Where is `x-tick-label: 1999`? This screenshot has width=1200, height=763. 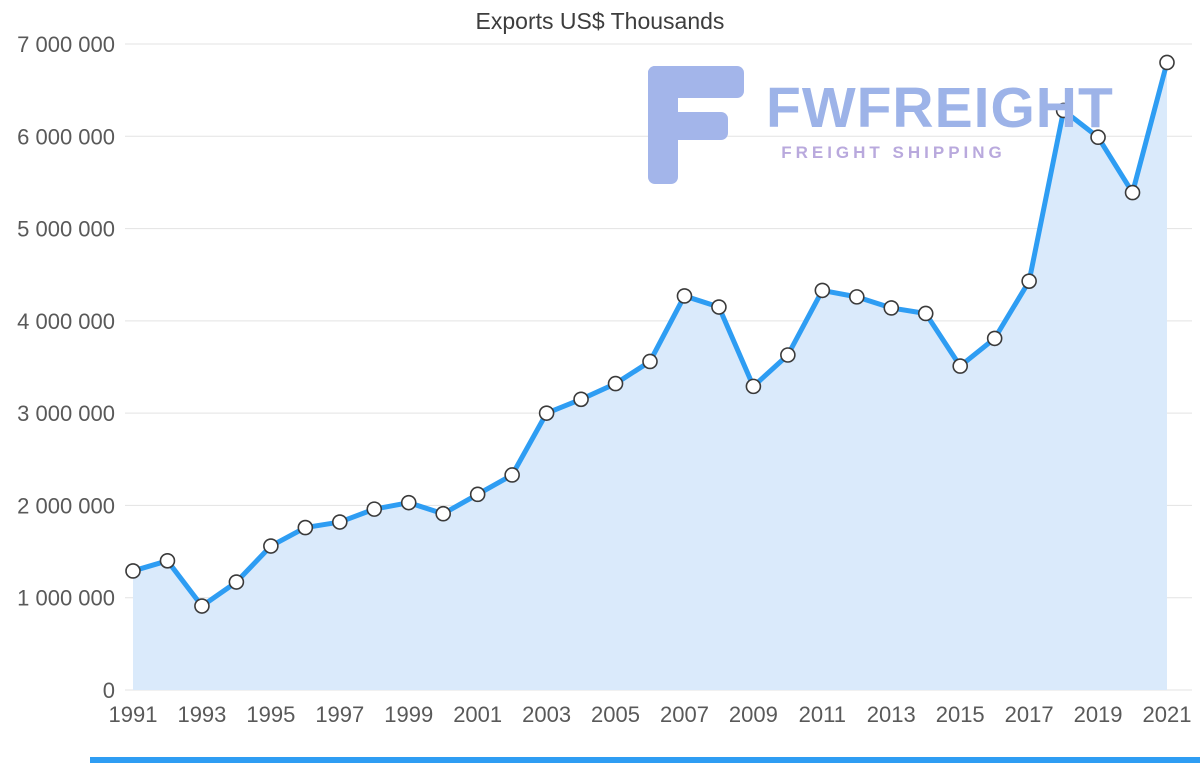
x-tick-label: 1999 is located at coordinates (408, 714).